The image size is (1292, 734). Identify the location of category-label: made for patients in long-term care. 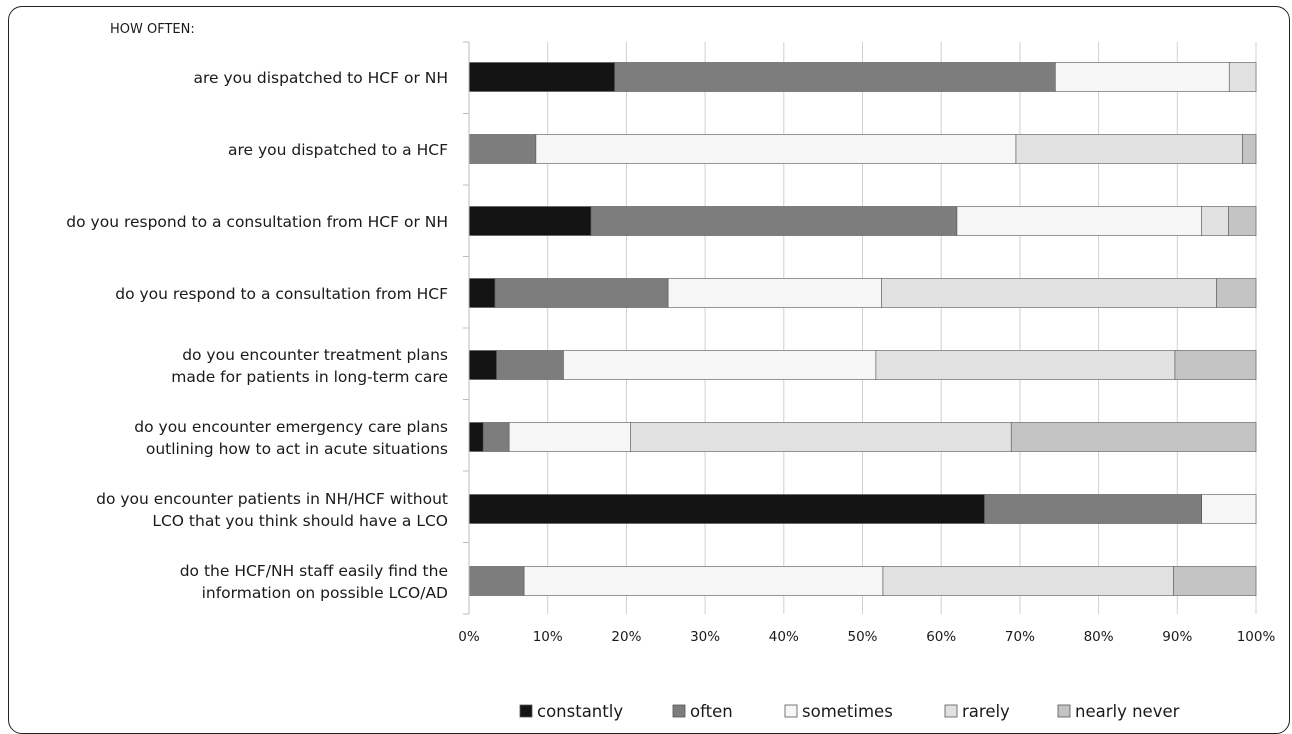
(309, 377).